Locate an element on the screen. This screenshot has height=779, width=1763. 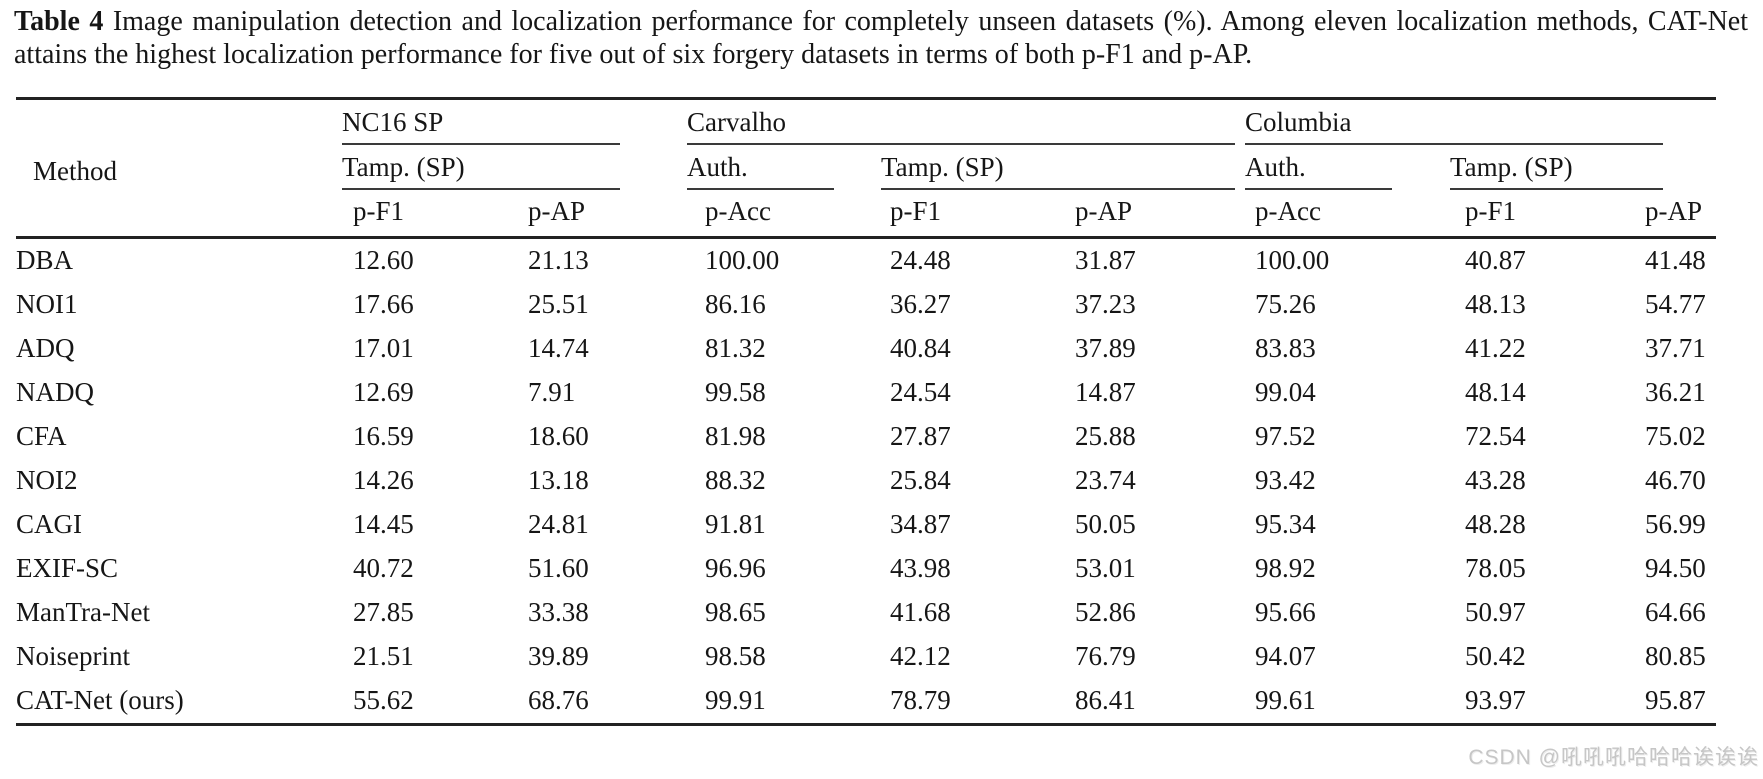
value-cell: 7.91 is located at coordinates (552, 392).